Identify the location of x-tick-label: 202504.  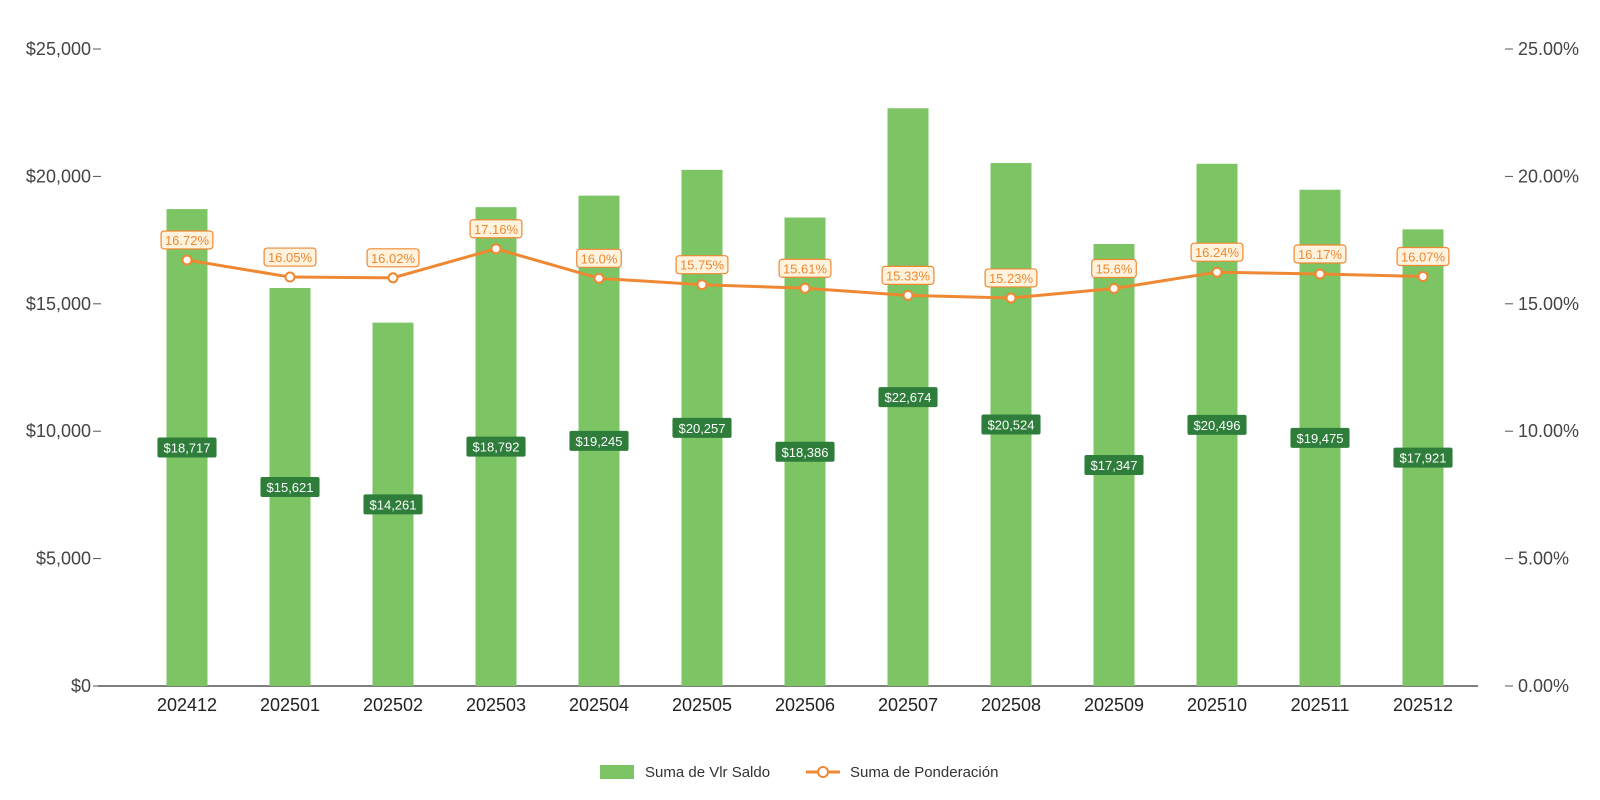
(599, 705).